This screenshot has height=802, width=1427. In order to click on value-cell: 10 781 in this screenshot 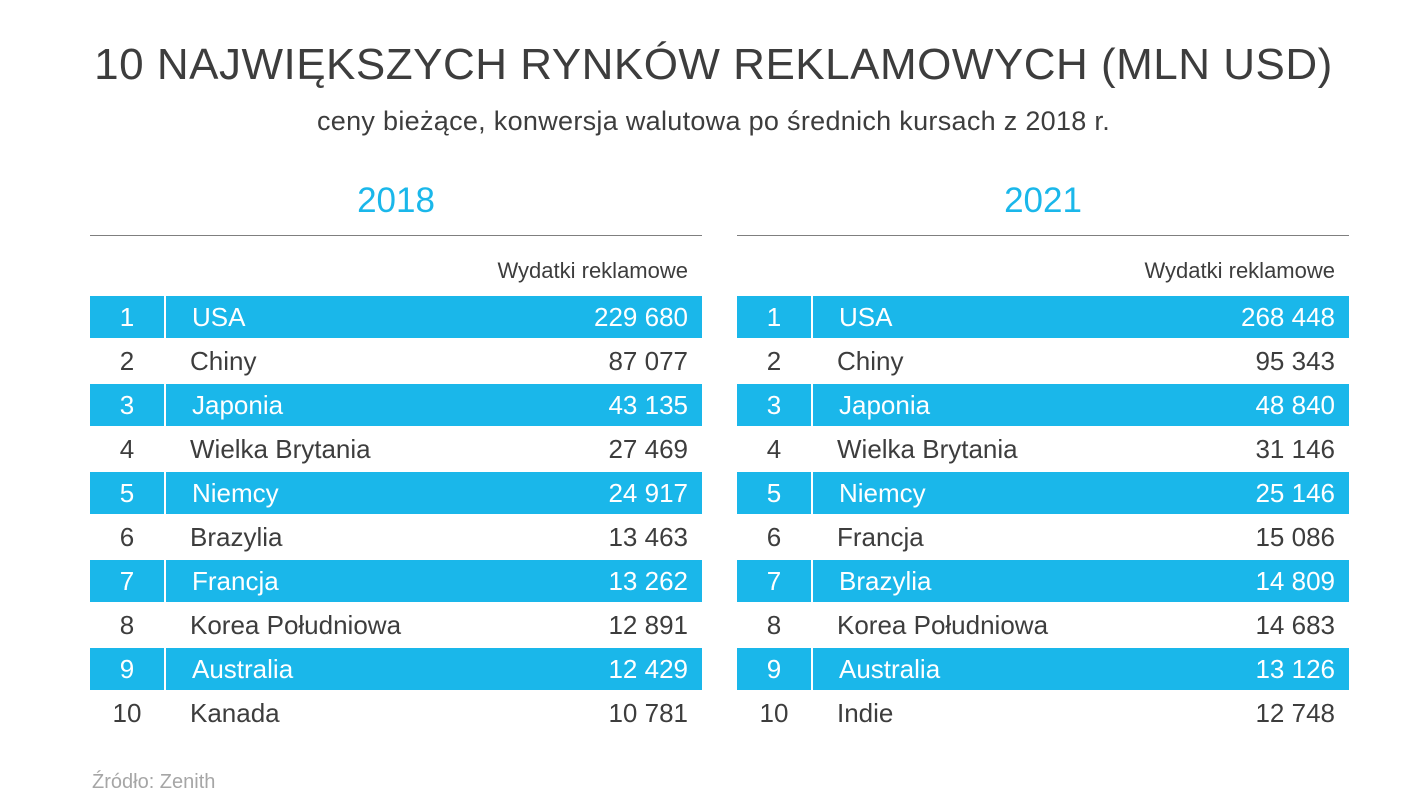, I will do `click(648, 712)`.